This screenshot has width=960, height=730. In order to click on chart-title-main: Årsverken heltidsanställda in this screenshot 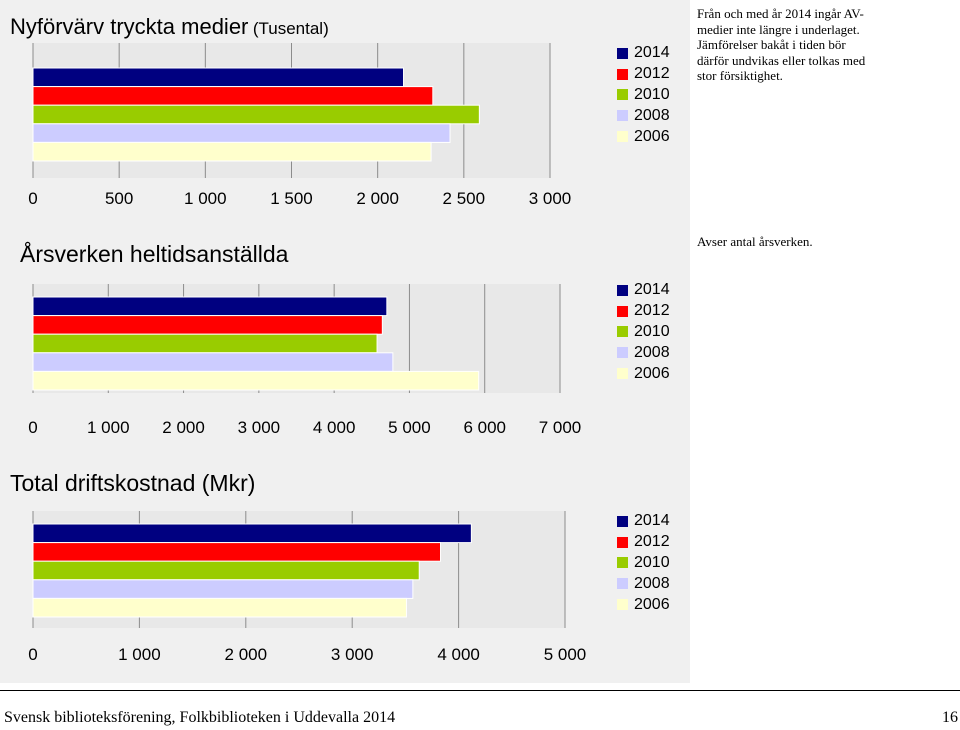, I will do `click(154, 254)`.